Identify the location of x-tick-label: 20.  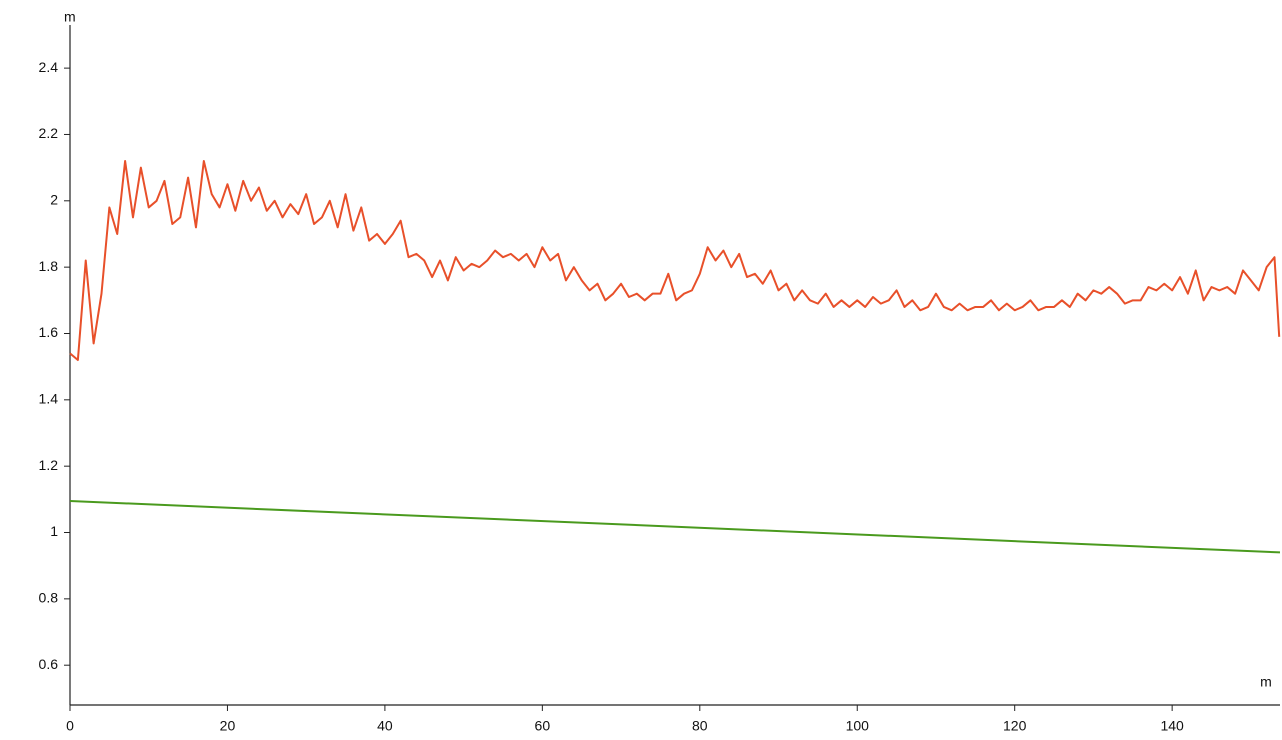
(228, 726).